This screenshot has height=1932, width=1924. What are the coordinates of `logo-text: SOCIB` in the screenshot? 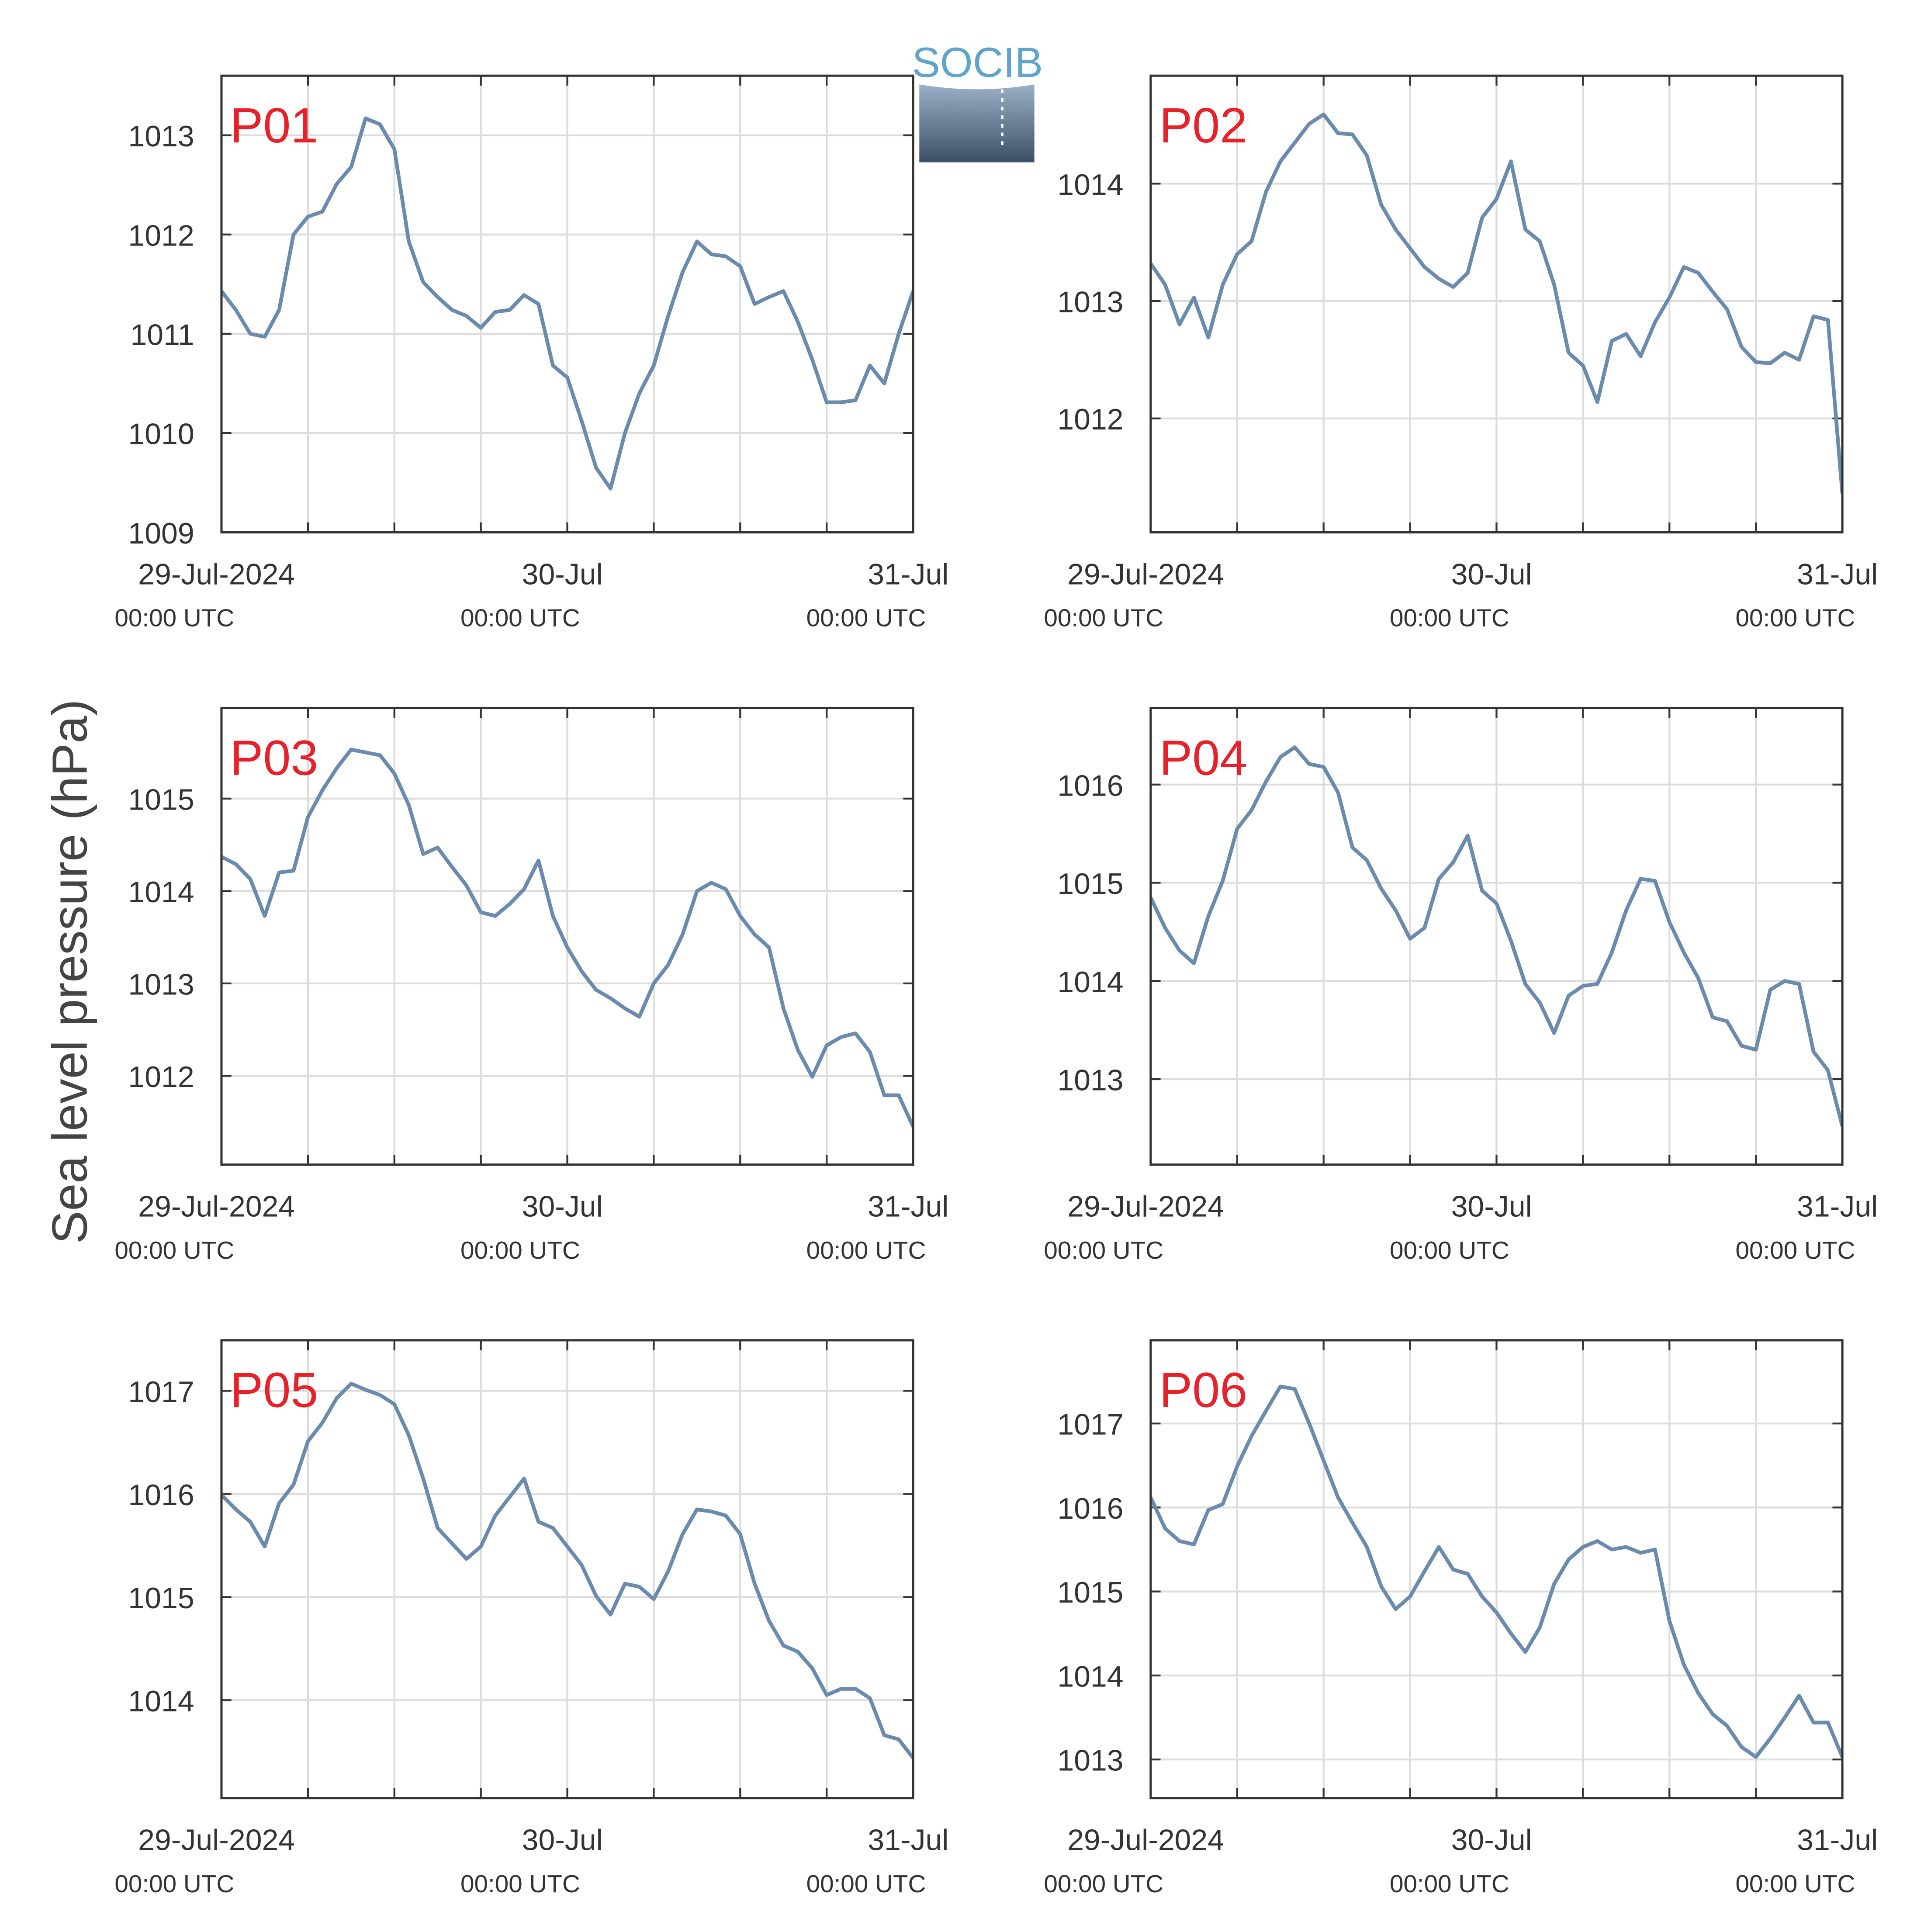 It's located at (977, 62).